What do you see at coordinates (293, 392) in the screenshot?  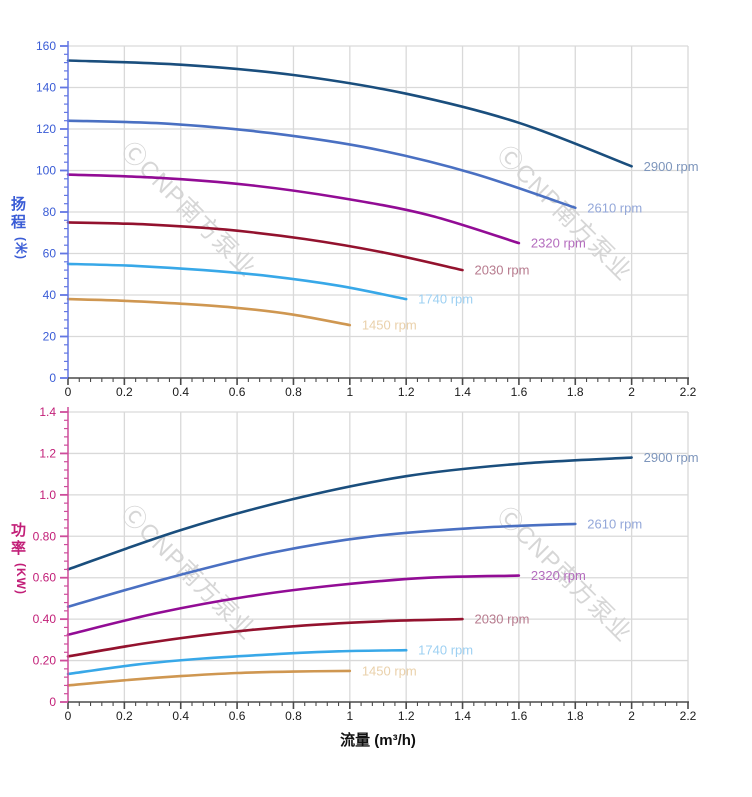 I see `head-x-tick-label: 0.8` at bounding box center [293, 392].